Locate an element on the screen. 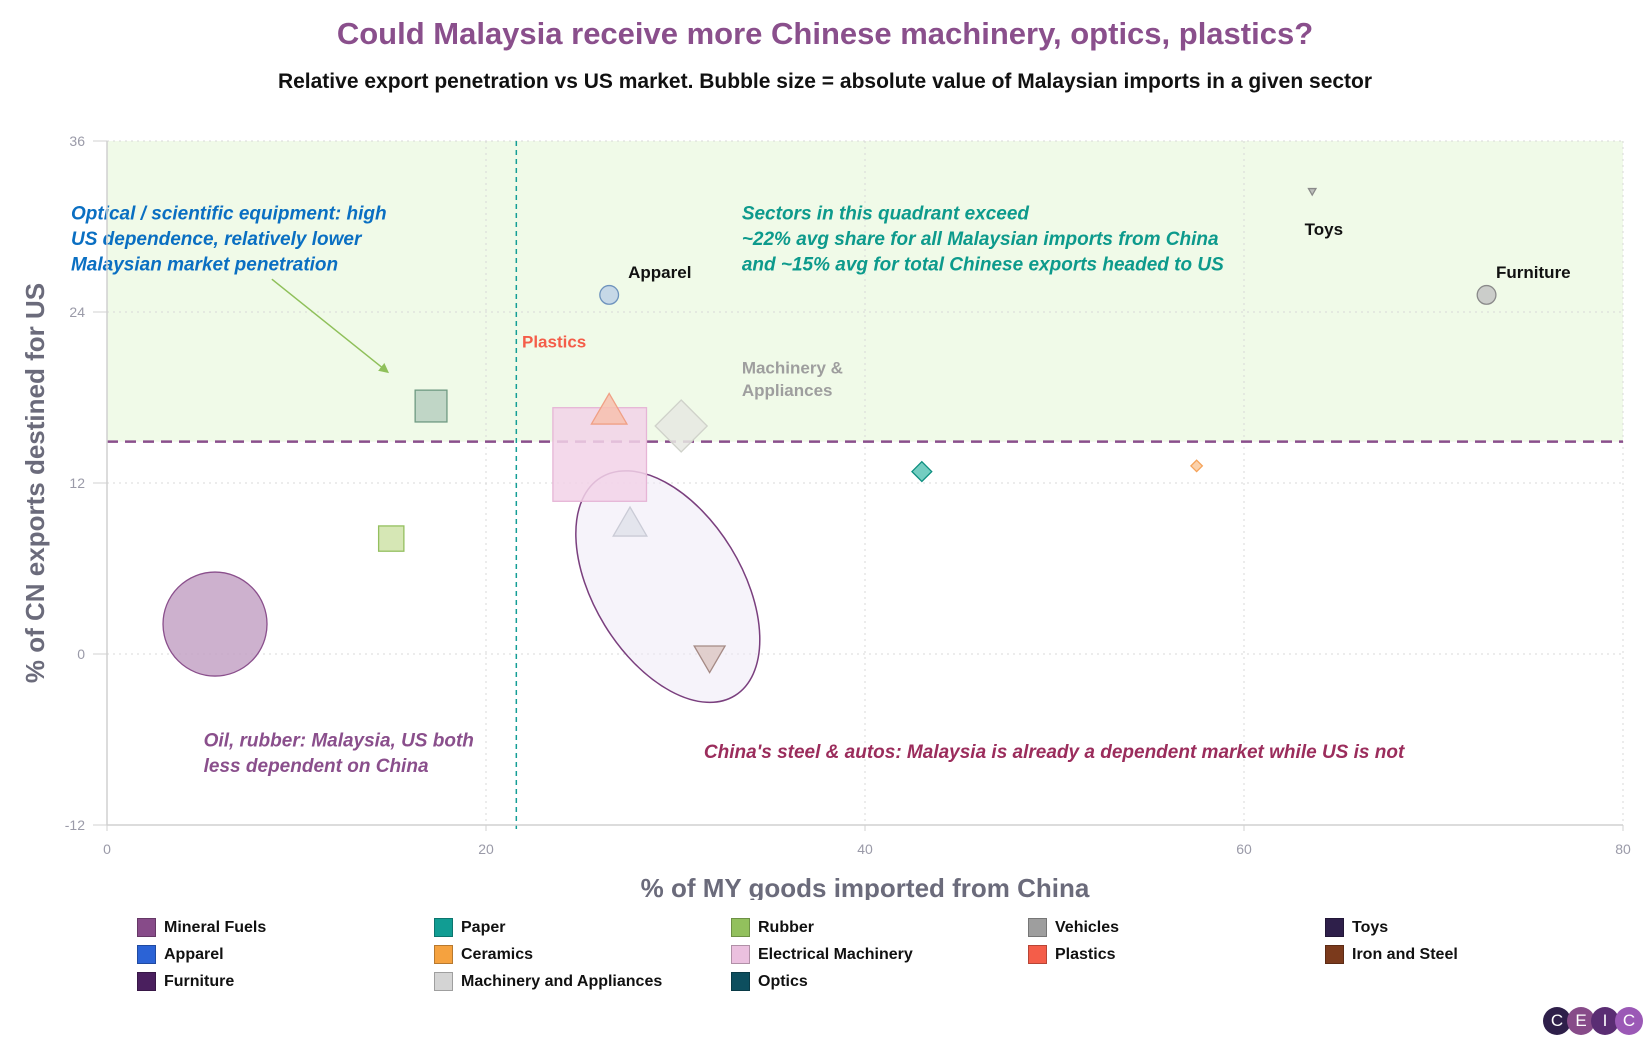 This screenshot has height=1050, width=1650. point-label-machinery: Machinery & is located at coordinates (792, 367).